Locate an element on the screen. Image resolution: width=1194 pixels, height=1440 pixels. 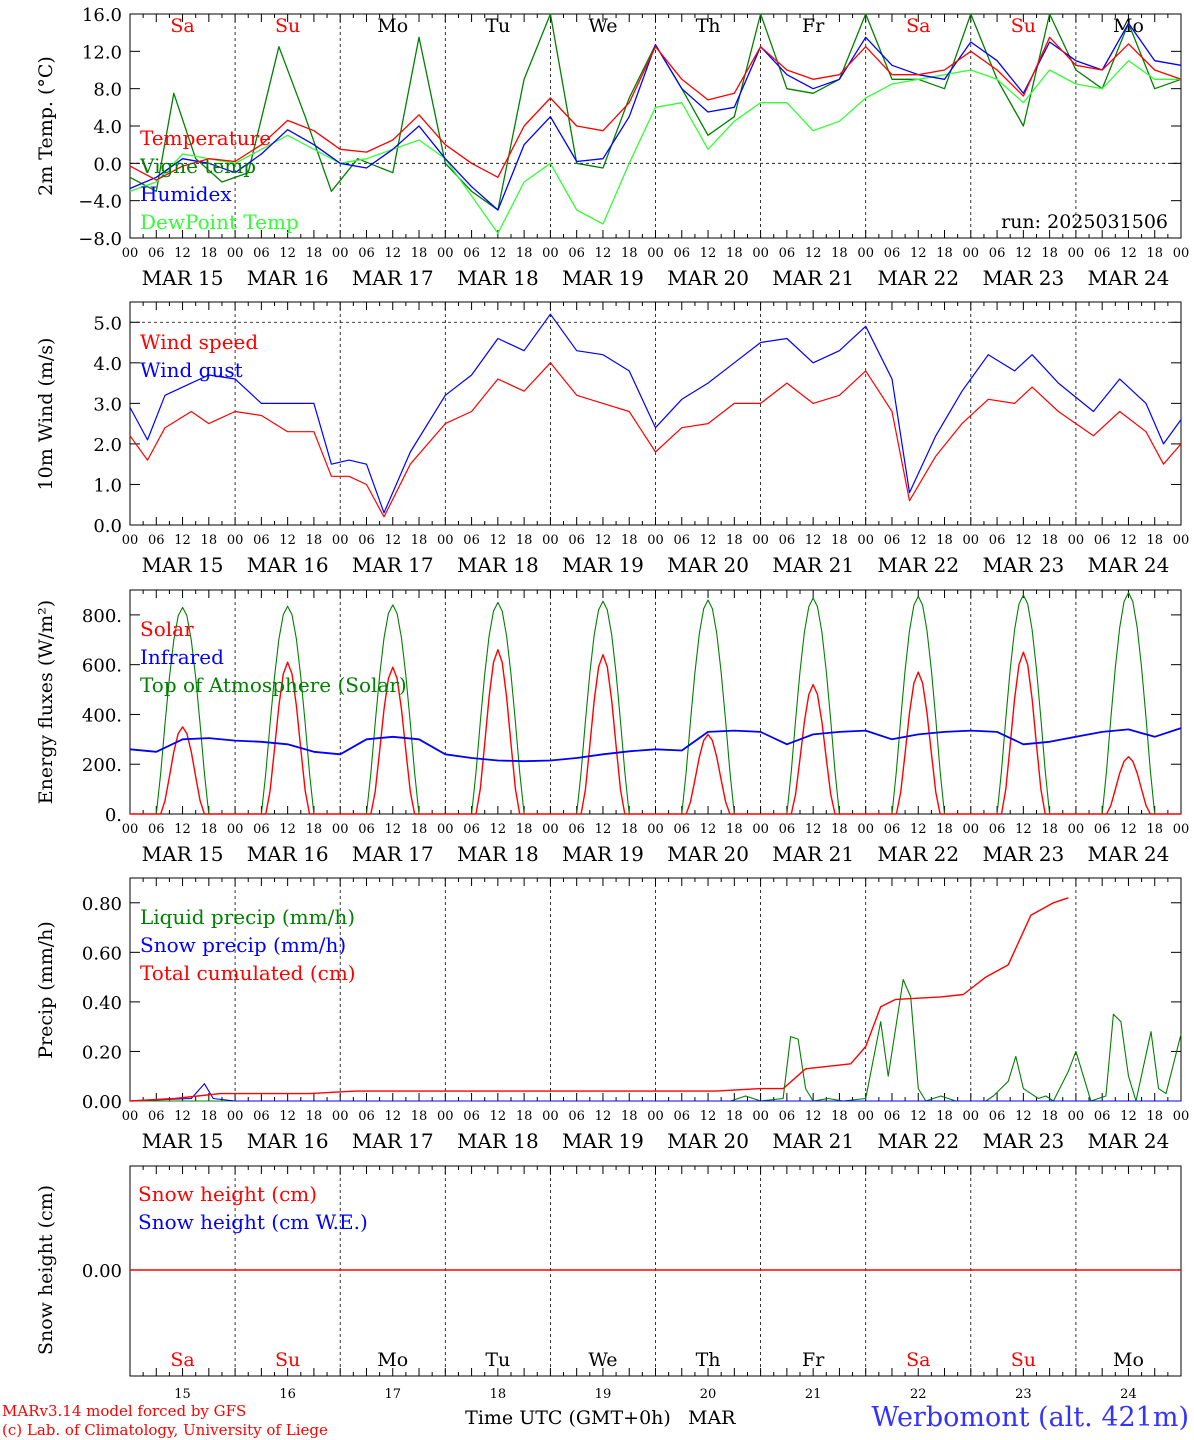
month-label: MAR is located at coordinates (712, 1418).